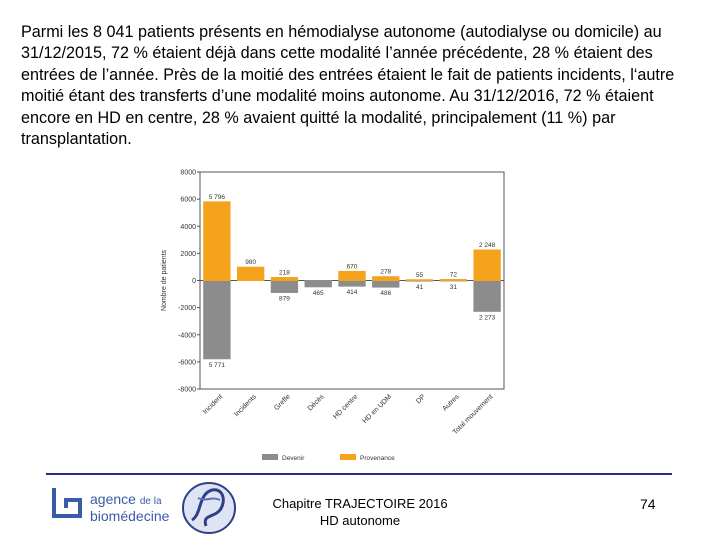 The width and height of the screenshot is (720, 540). Describe the element at coordinates (284, 298) in the screenshot. I see `data-label: 879` at that location.